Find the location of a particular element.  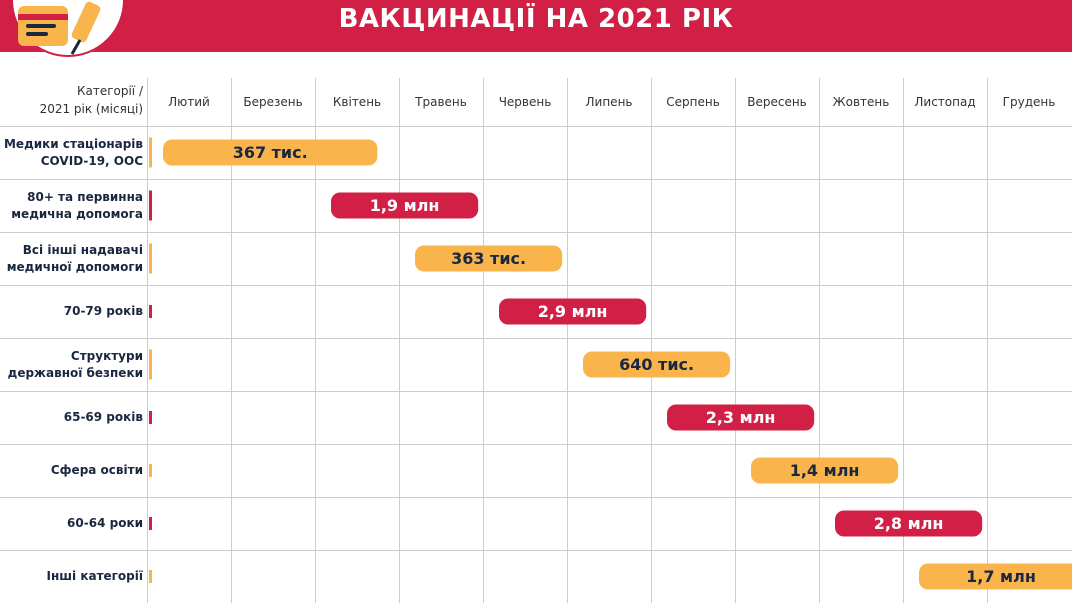

month-label: Травень is located at coordinates (441, 102).